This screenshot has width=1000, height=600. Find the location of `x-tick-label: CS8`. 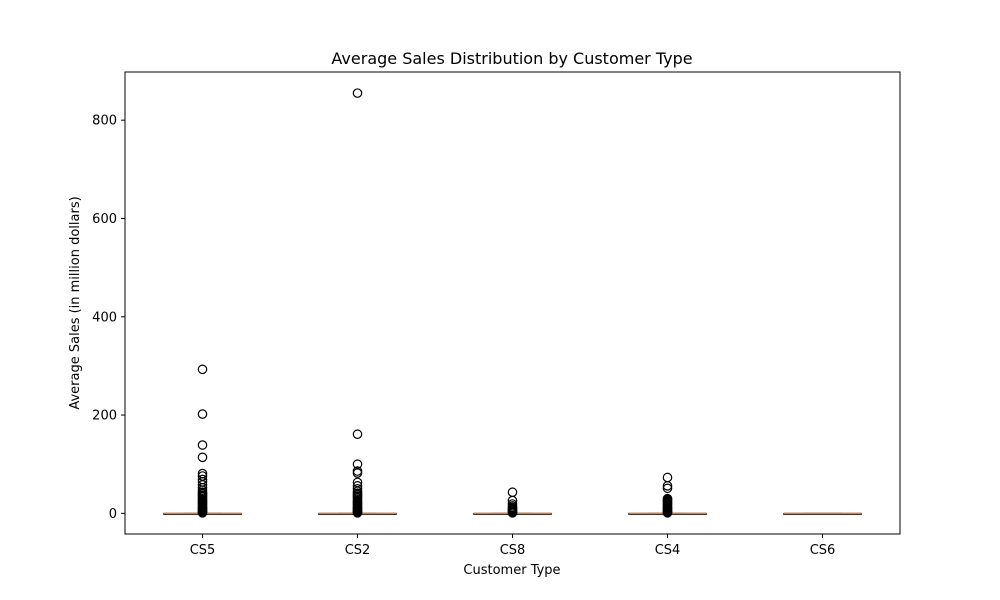

x-tick-label: CS8 is located at coordinates (513, 550).